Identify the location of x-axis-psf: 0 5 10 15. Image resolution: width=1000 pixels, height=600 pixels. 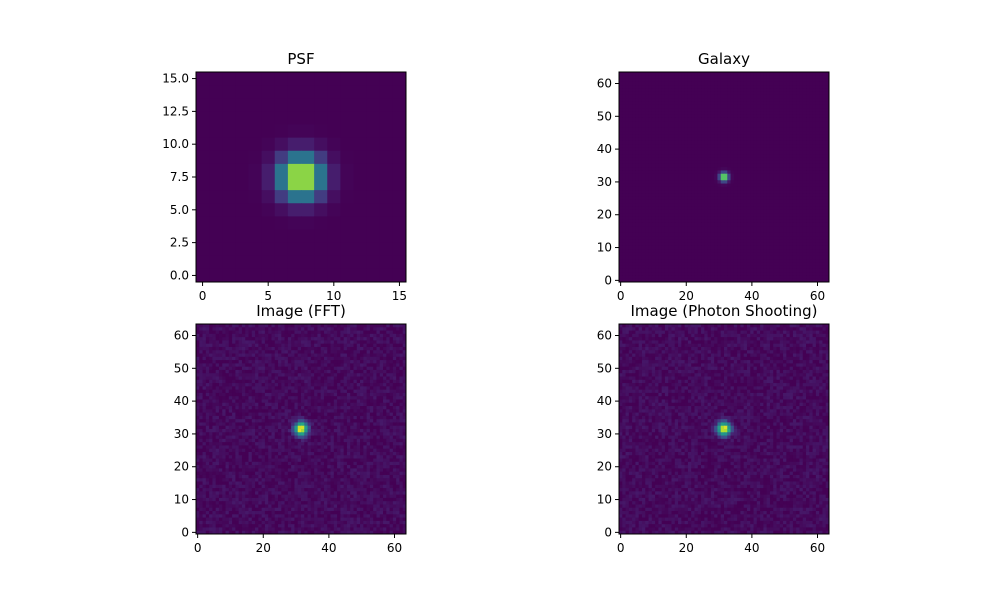
(303, 292).